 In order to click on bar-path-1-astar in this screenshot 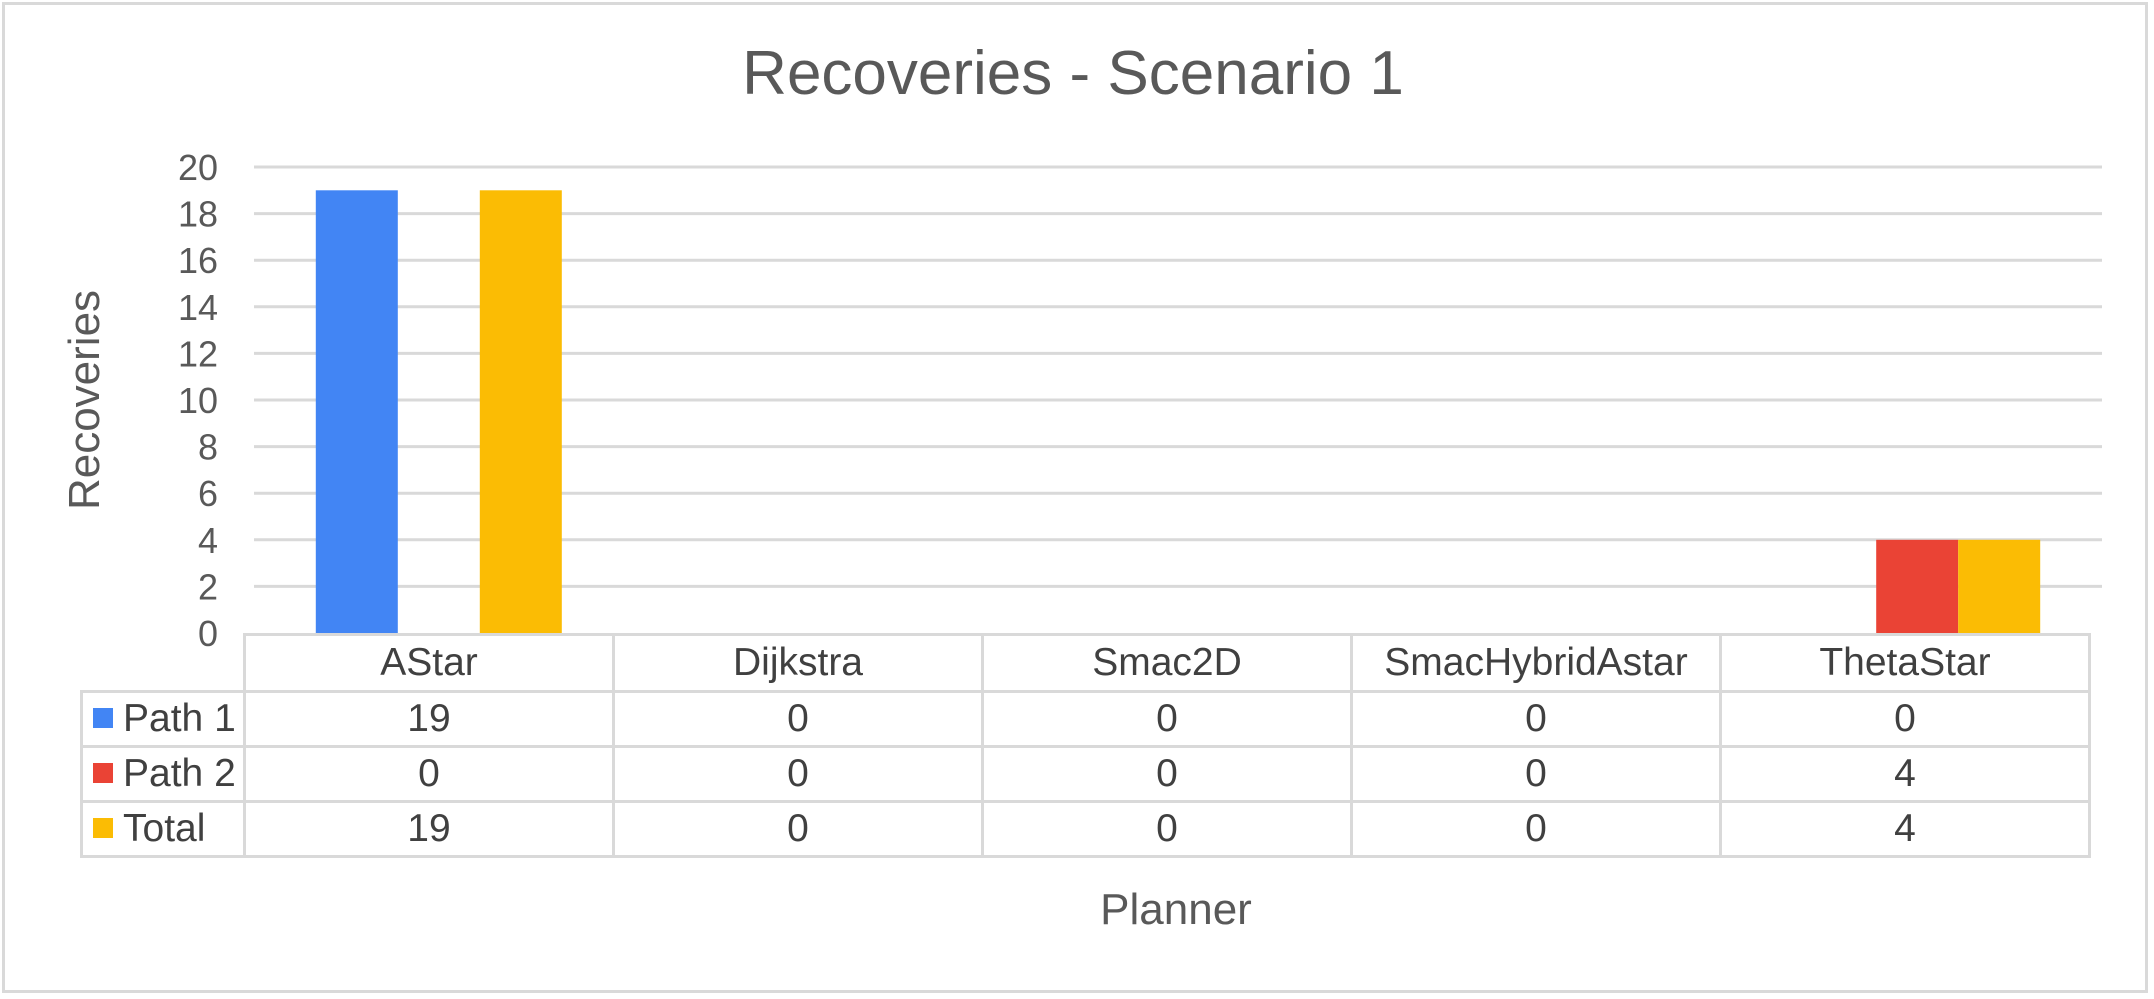, I will do `click(356, 412)`.